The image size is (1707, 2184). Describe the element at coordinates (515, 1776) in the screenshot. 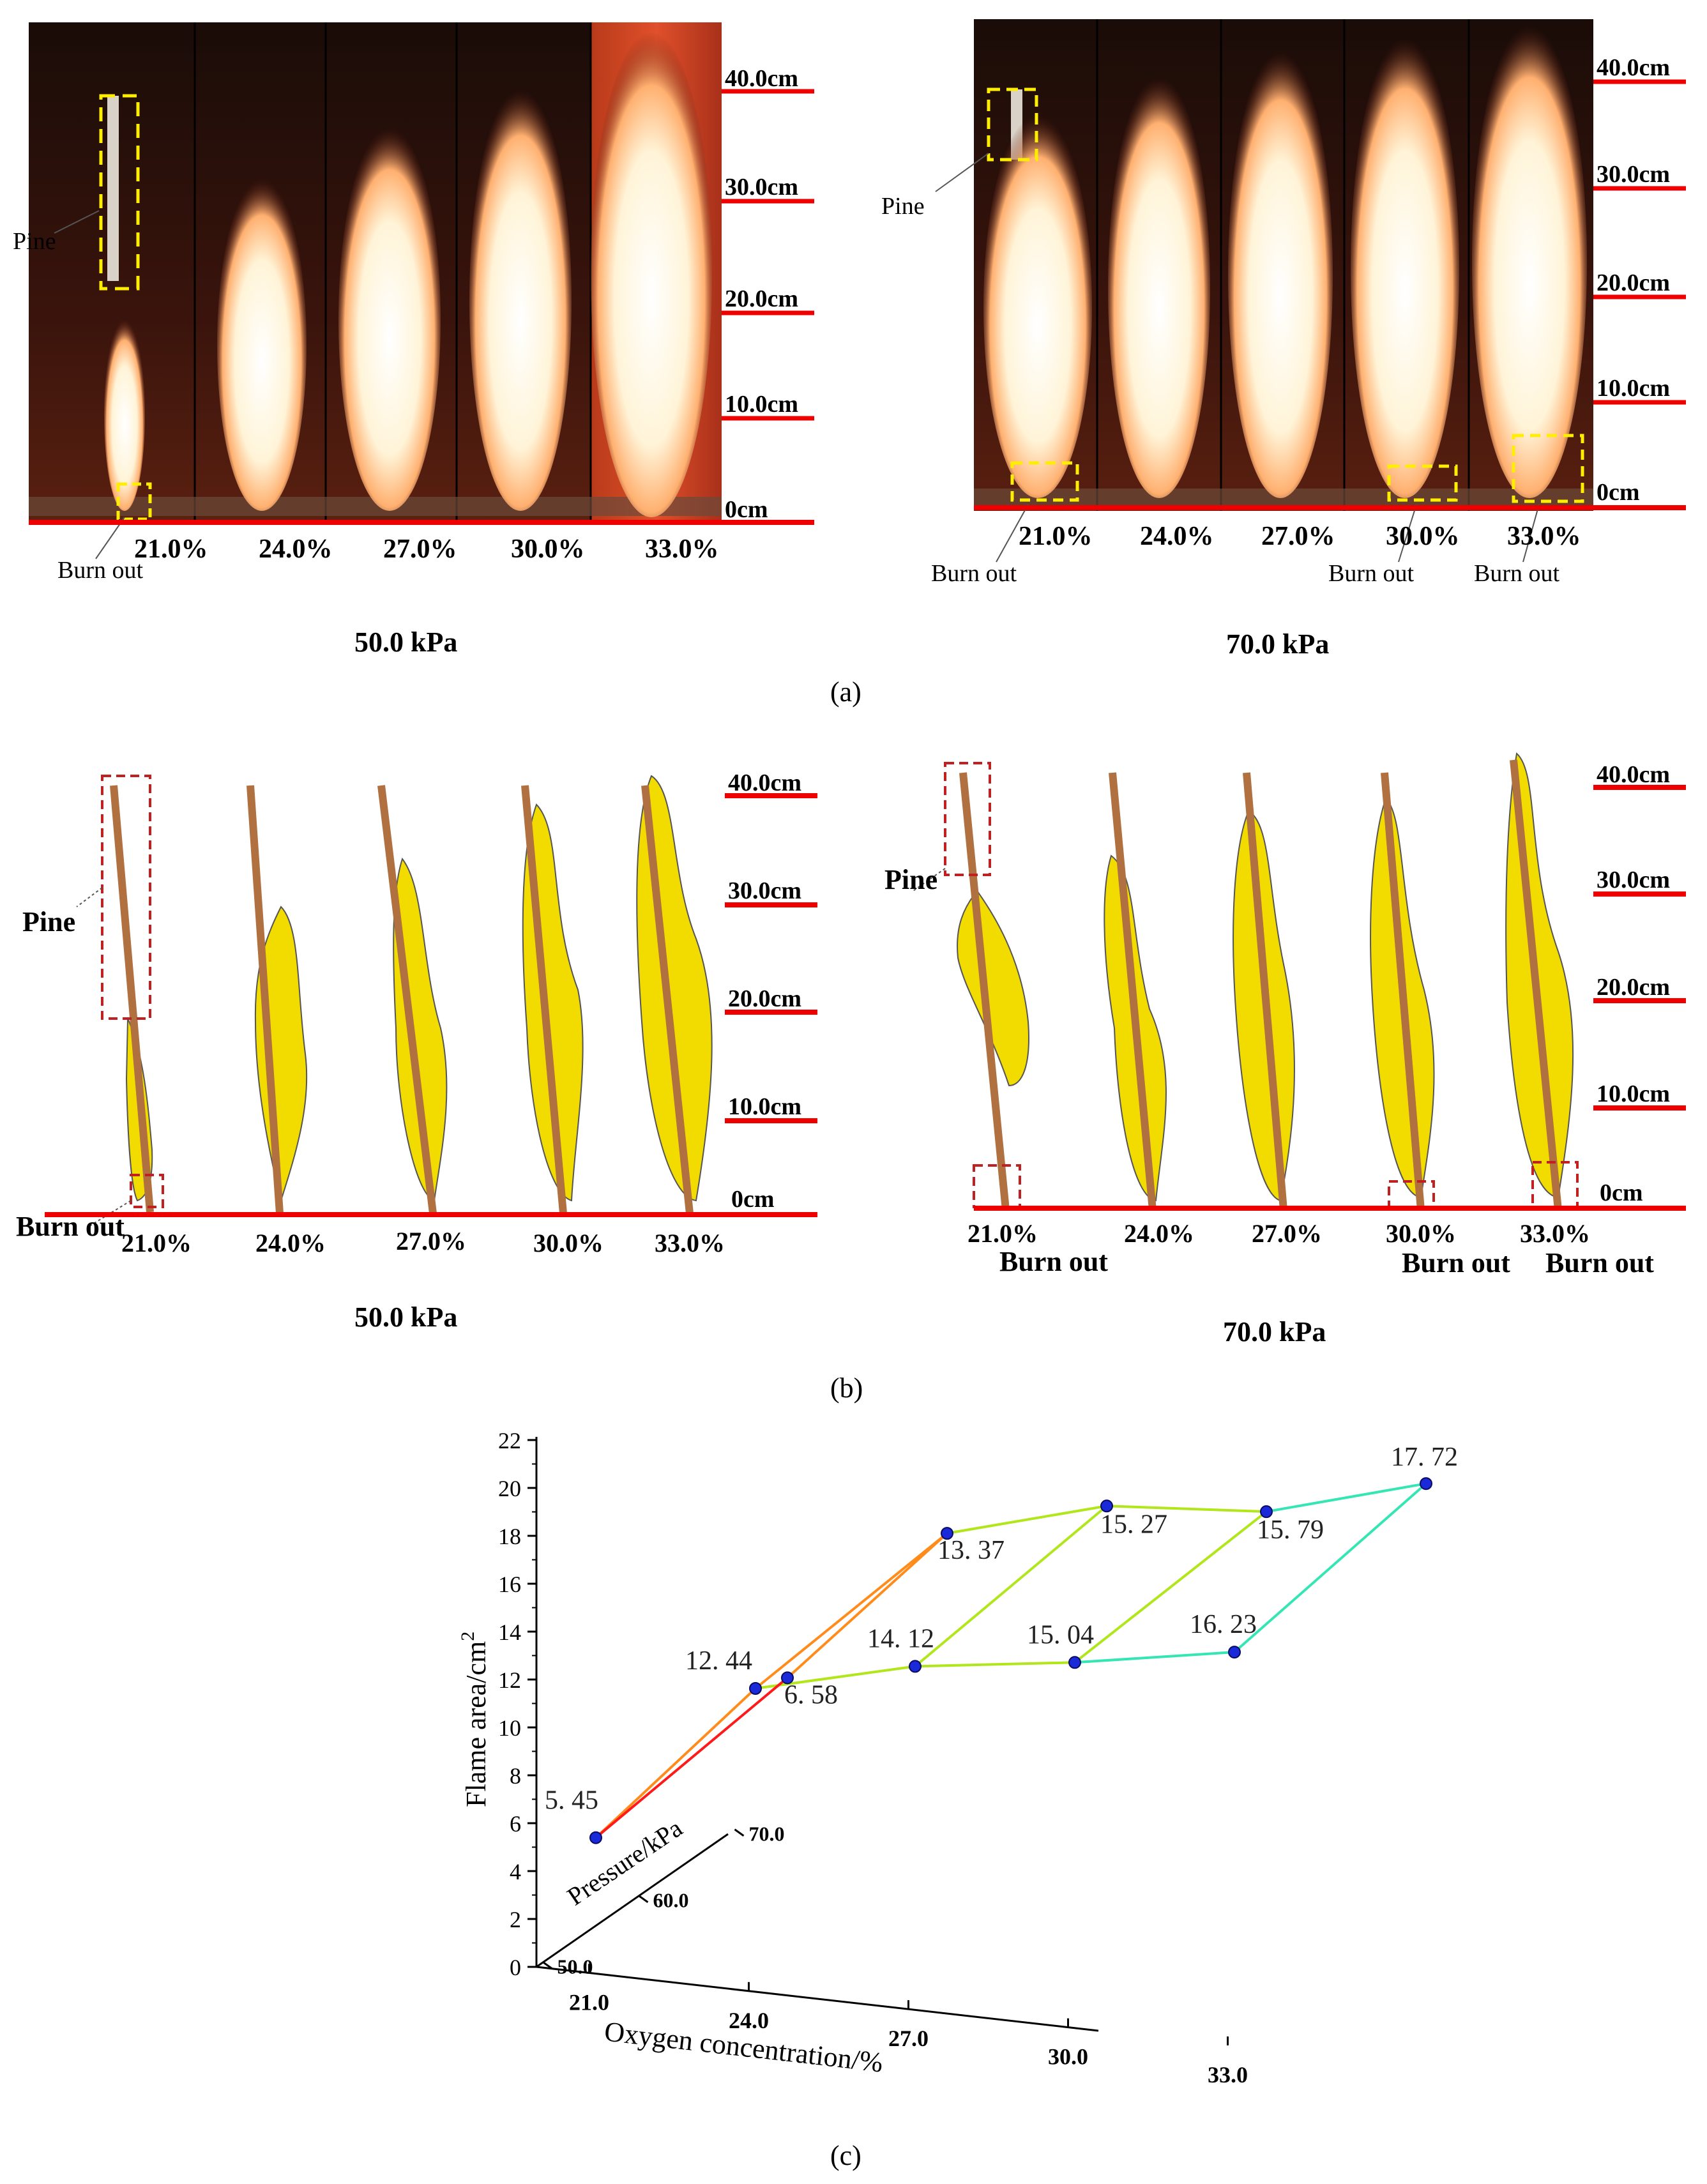

I see `y-tick-label: 8` at that location.